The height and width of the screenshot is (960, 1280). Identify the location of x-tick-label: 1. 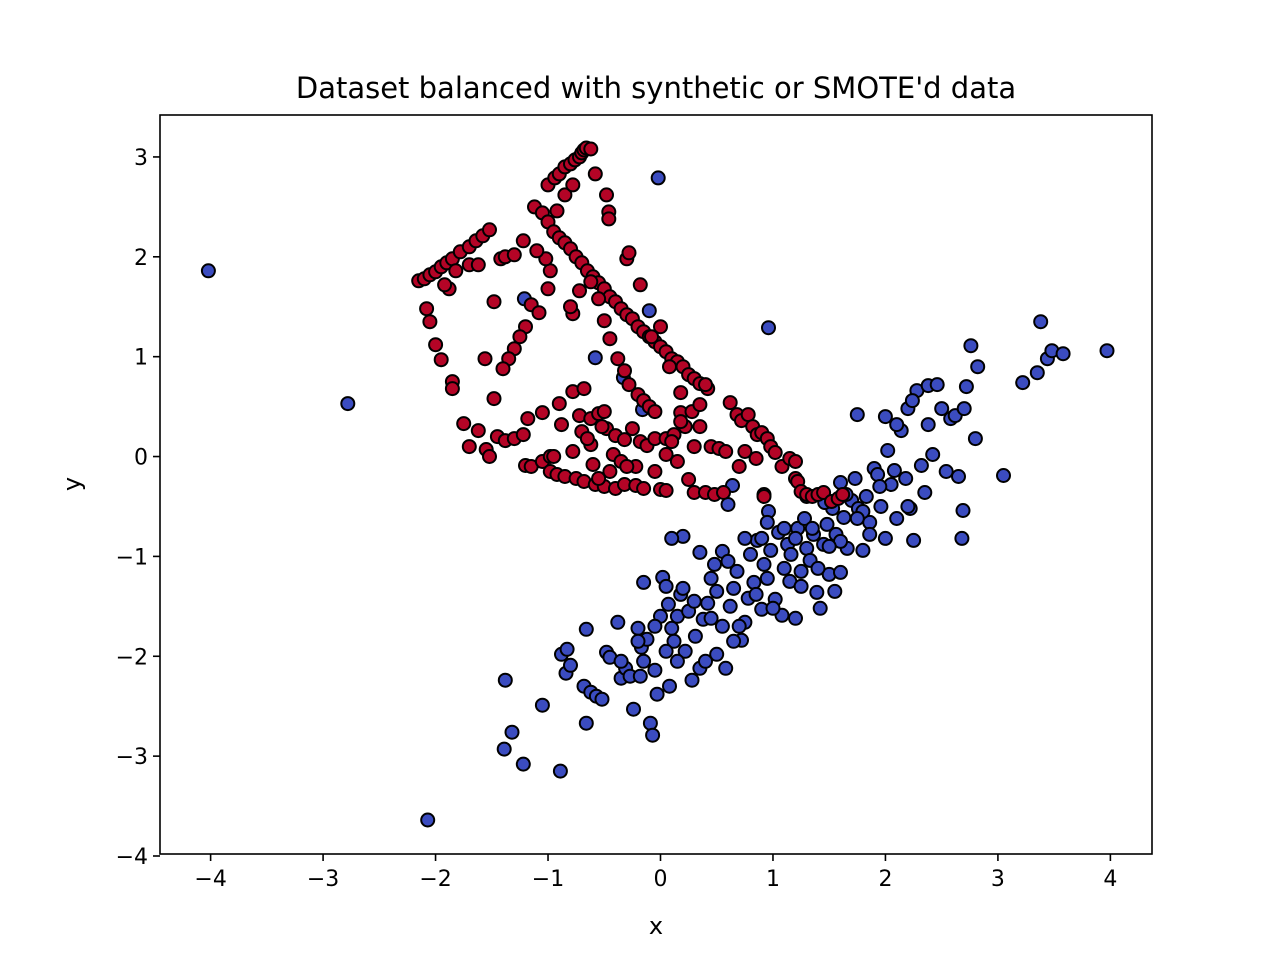
(773, 879).